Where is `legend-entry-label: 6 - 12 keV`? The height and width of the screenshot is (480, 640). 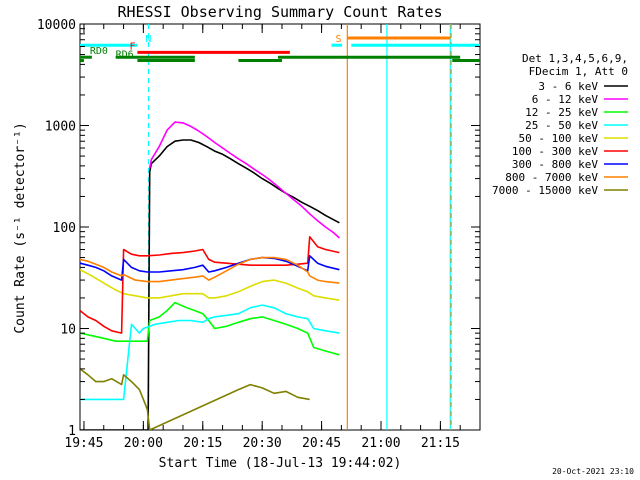 legend-entry-label: 6 - 12 keV is located at coordinates (565, 99).